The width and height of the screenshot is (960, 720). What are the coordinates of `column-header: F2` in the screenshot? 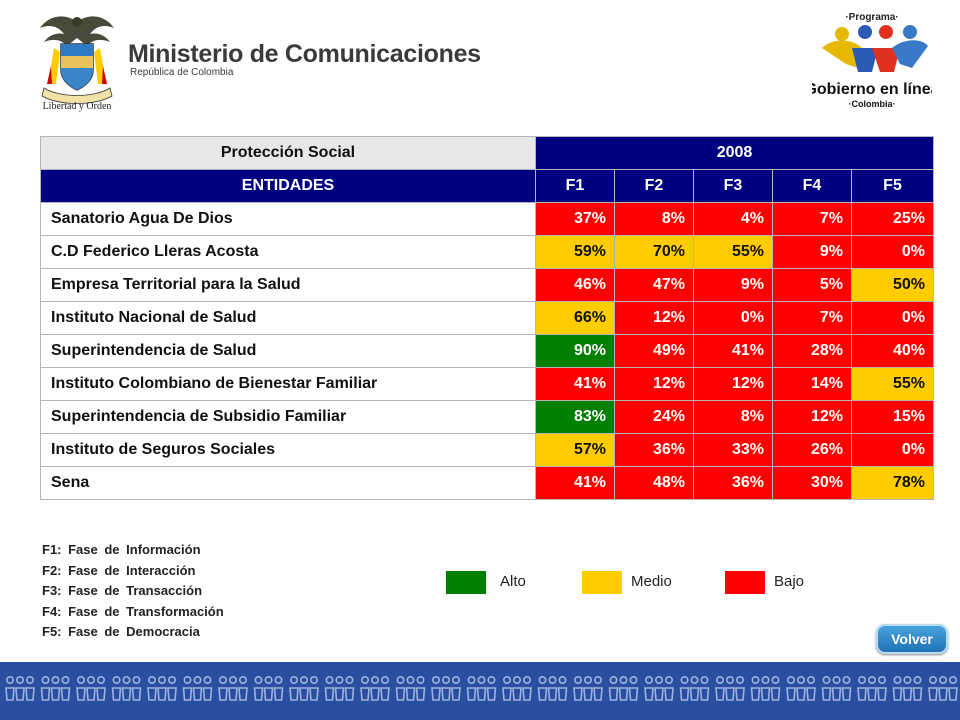 It's located at (654, 186).